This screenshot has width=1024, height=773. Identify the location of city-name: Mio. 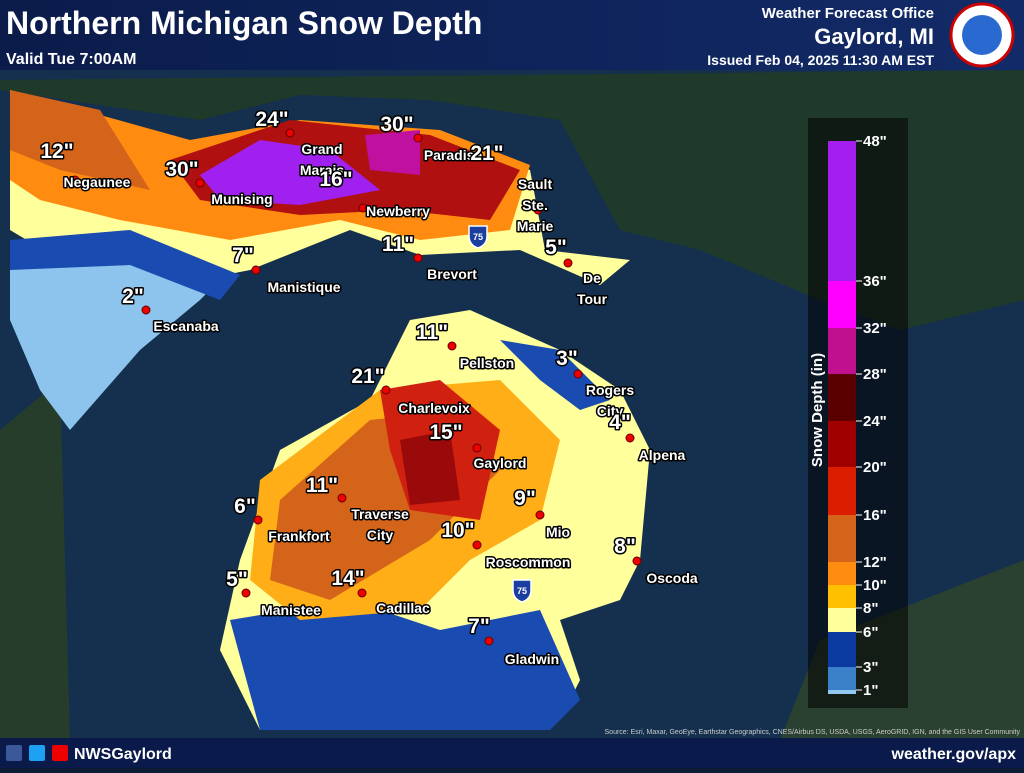
(558, 532).